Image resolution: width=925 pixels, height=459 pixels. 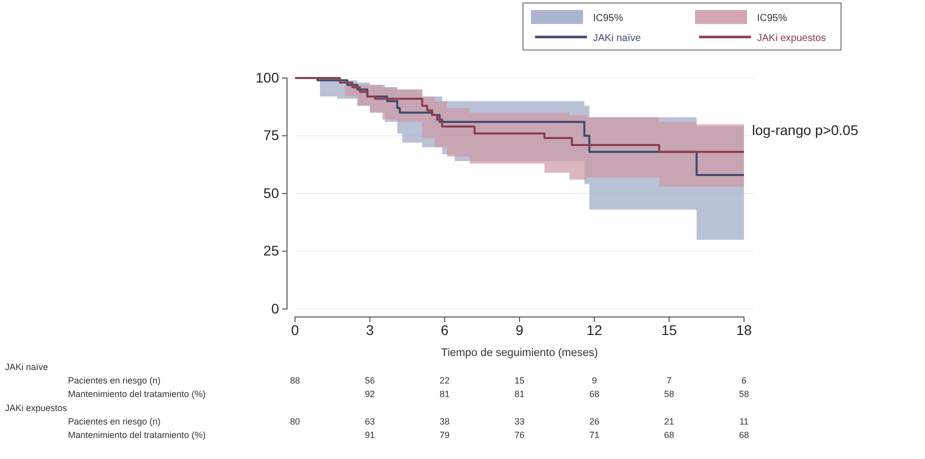 What do you see at coordinates (275, 308) in the screenshot?
I see `y-tick-label: 0` at bounding box center [275, 308].